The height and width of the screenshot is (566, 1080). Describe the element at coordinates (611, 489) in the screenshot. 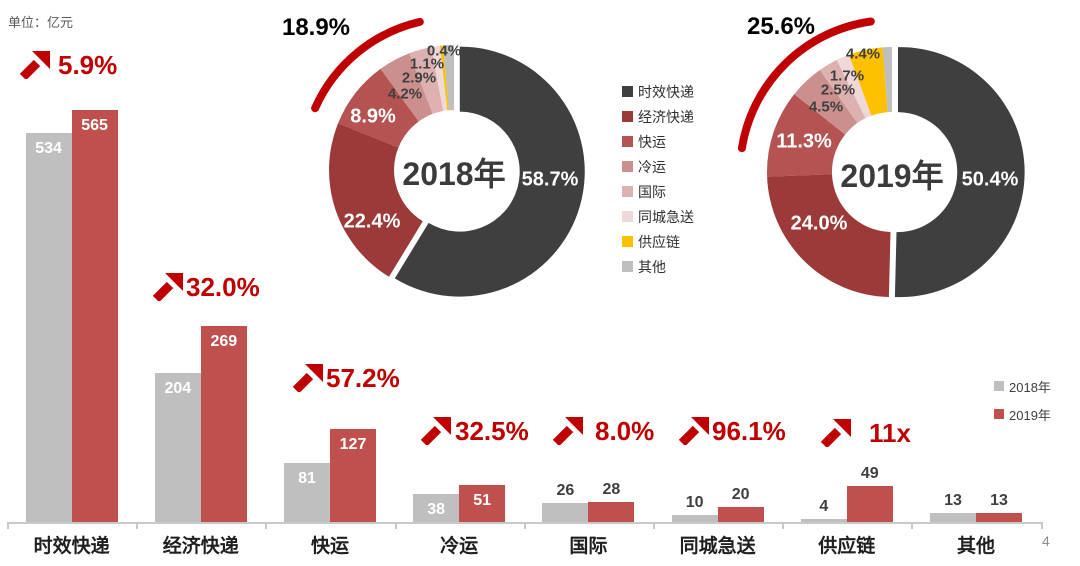

I see `bar-value-2019年-4: 28` at that location.